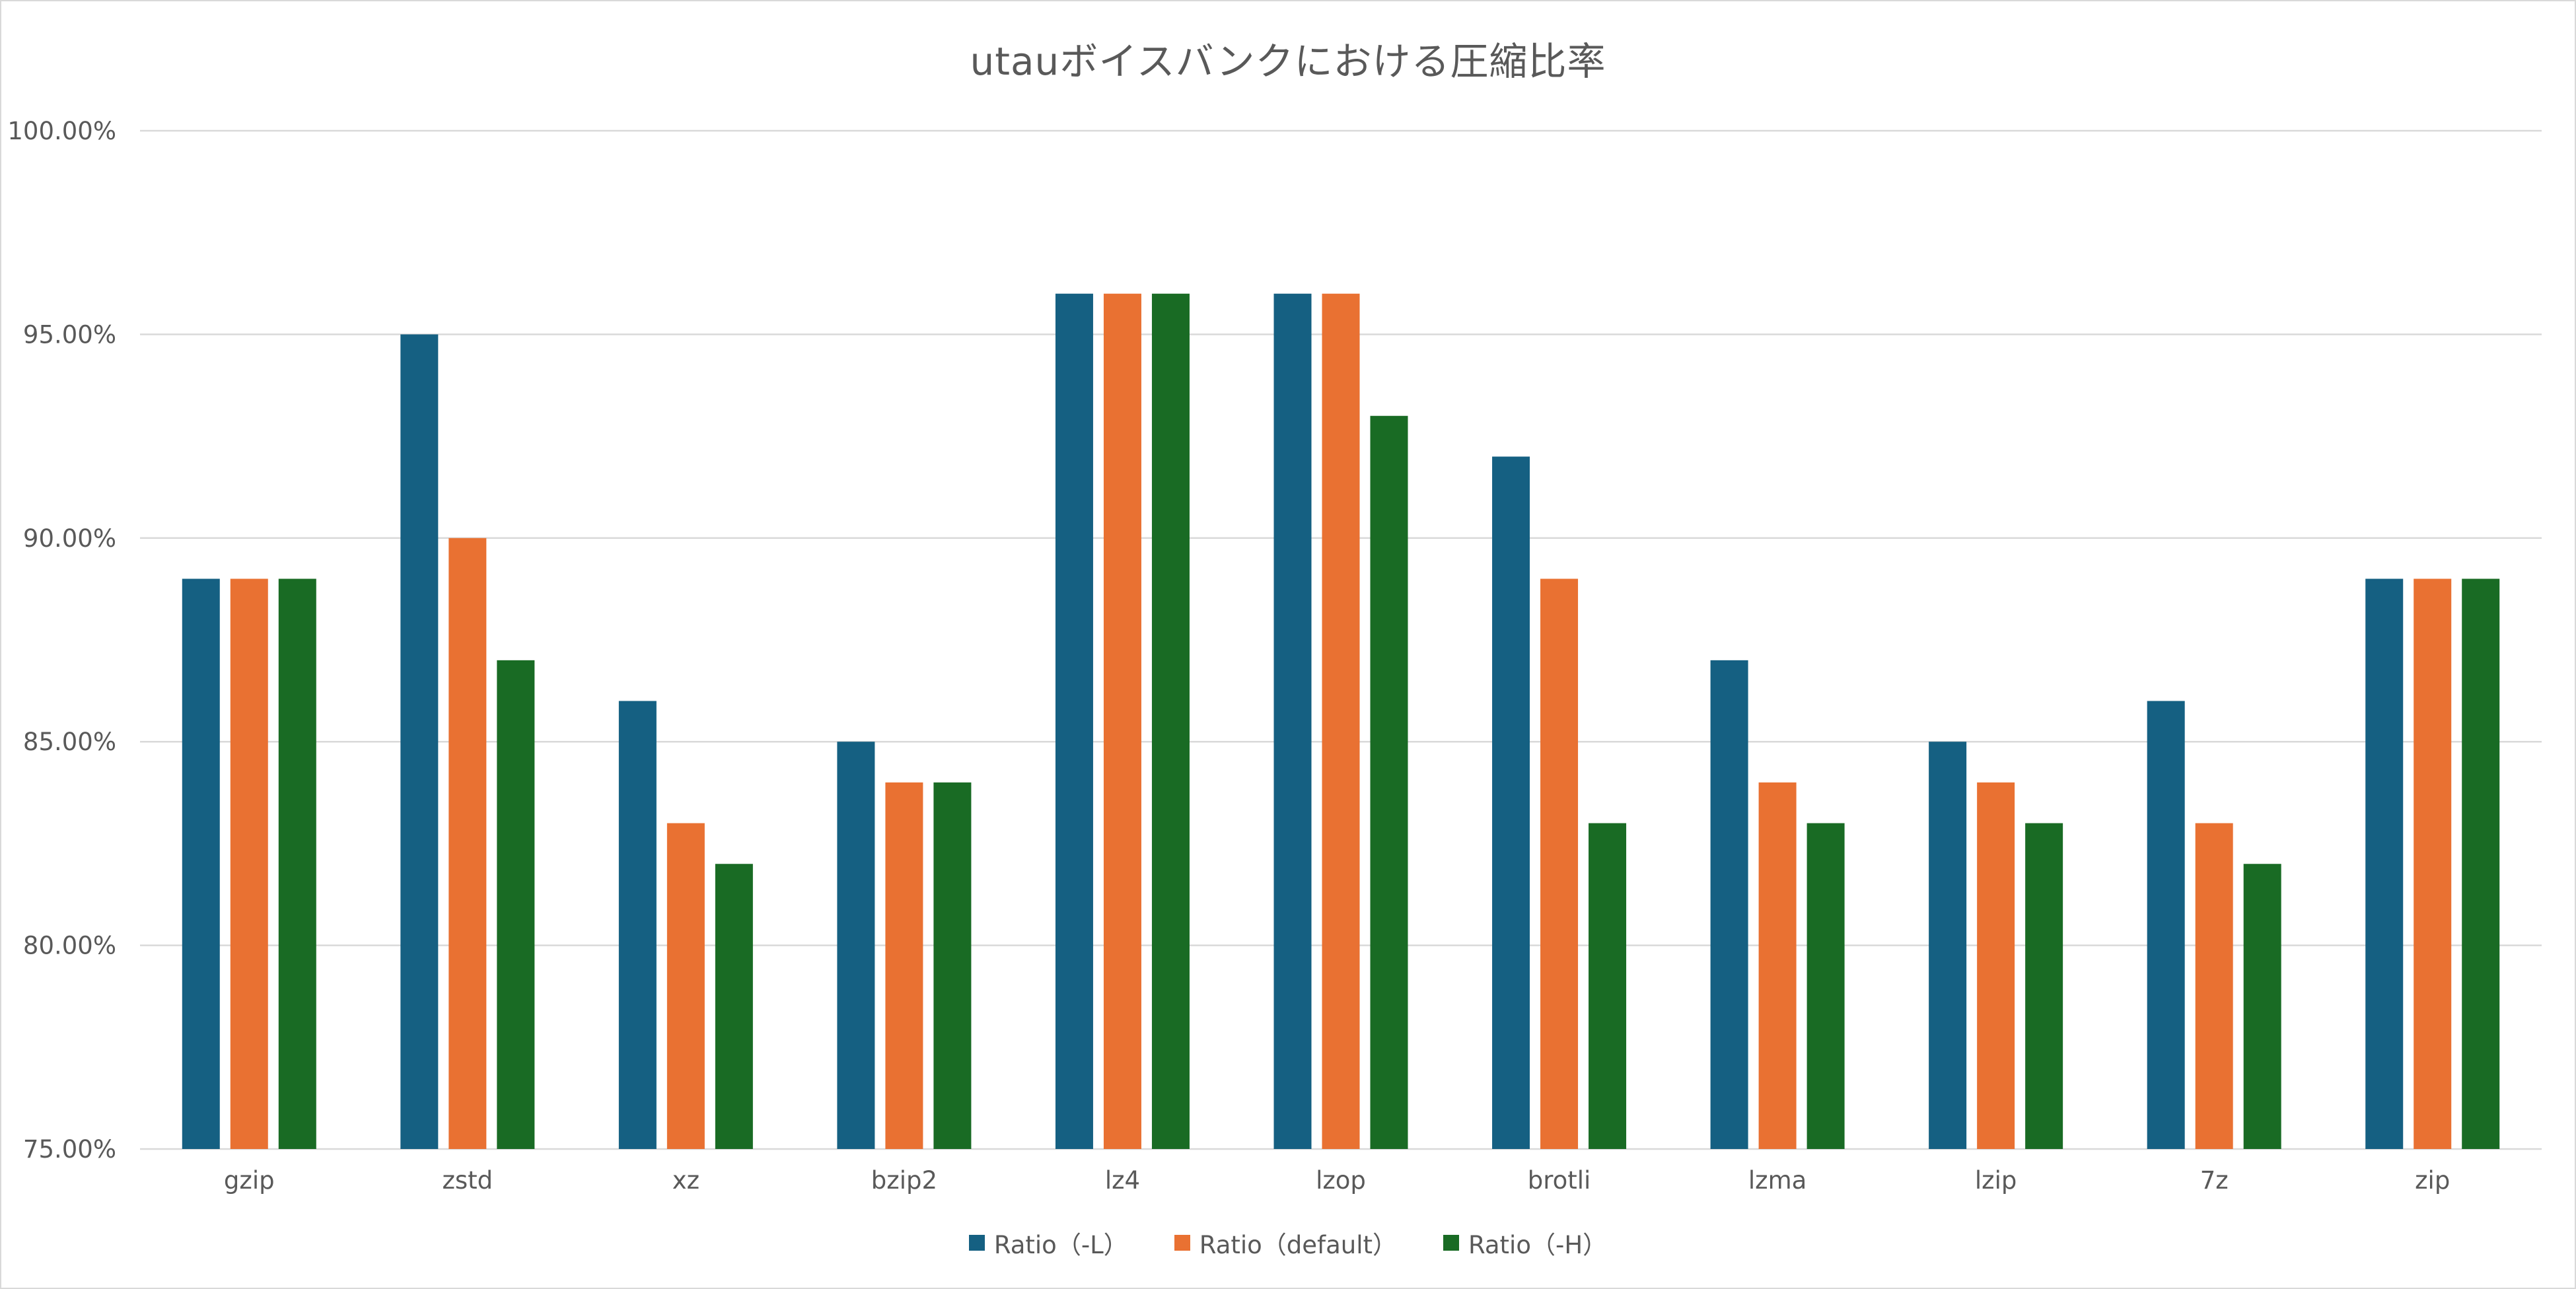 This screenshot has height=1289, width=2576. I want to click on y-axis: 75.00% 80.00% 85.00% 90.00% 95.00% 100.00%, so click(62, 640).